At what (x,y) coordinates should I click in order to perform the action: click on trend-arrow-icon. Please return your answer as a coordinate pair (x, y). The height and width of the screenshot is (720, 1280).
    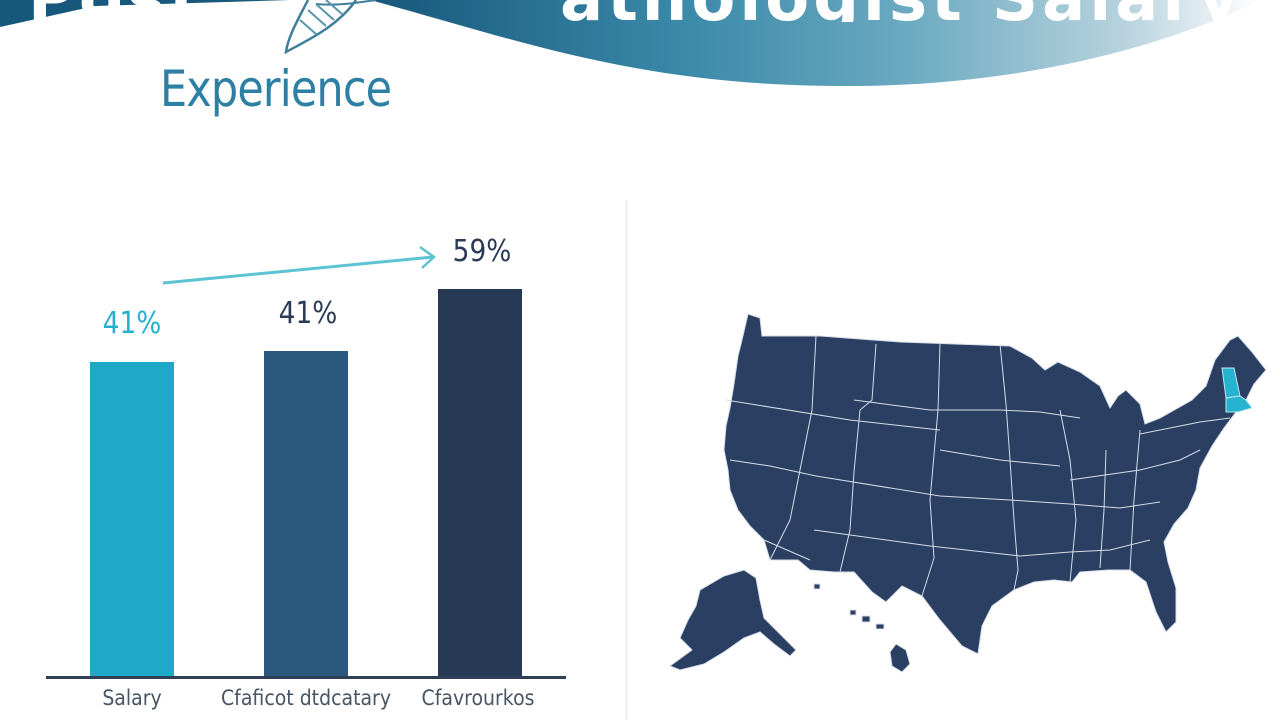
    Looking at the image, I should click on (299, 265).